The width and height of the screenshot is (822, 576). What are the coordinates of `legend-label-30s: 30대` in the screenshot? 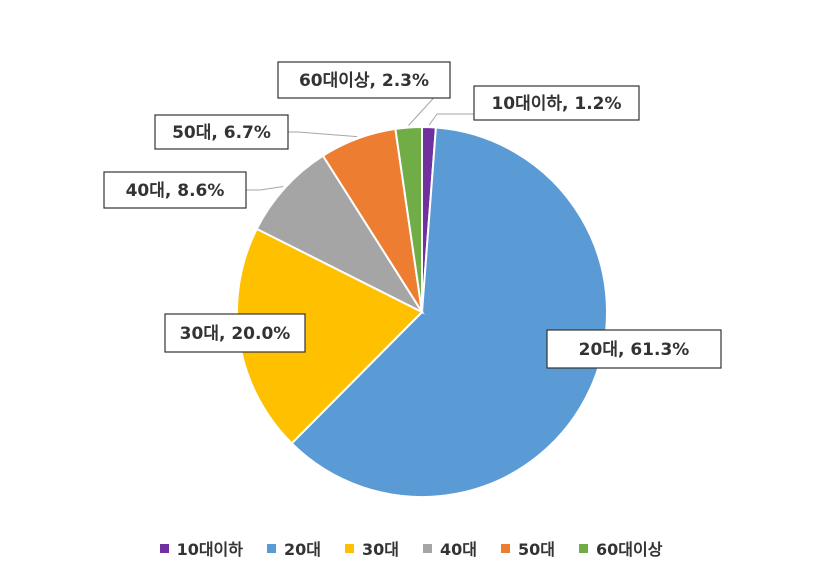 It's located at (380, 549).